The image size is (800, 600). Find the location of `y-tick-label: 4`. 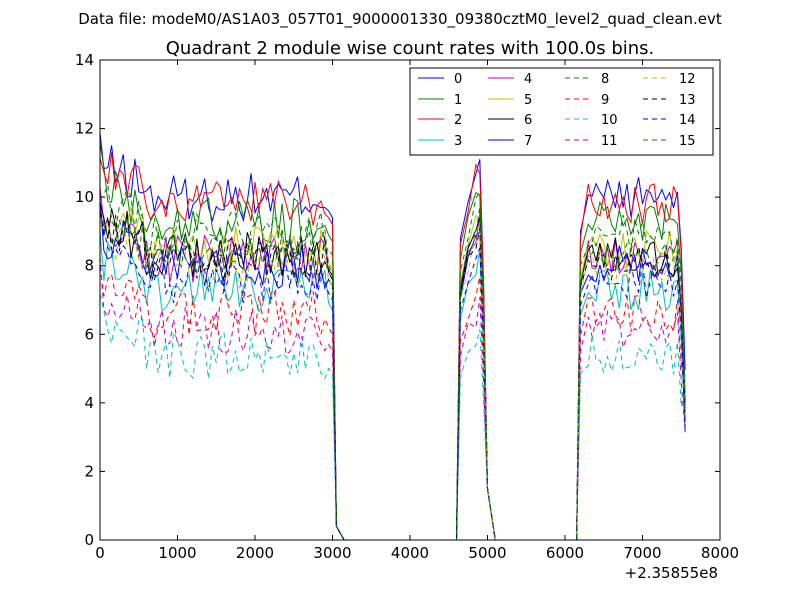

y-tick-label: 4 is located at coordinates (89, 403).